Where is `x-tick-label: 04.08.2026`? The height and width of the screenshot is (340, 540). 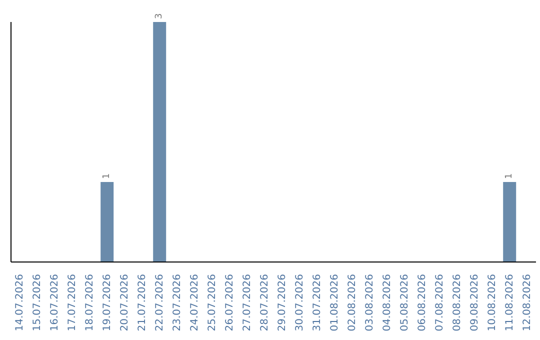 x-tick-label: 04.08.2026 is located at coordinates (387, 303).